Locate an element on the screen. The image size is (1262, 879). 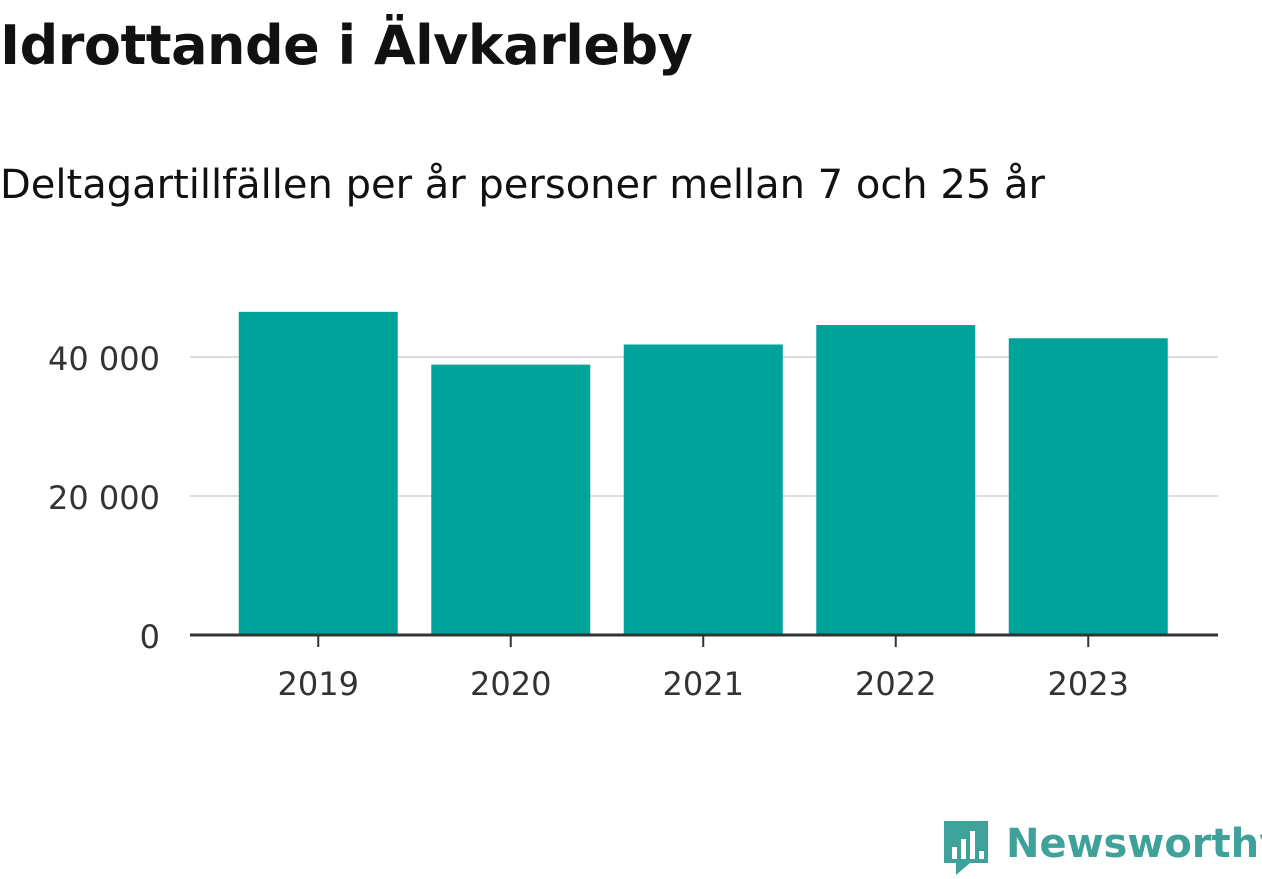
y-tick-label: 20 000 is located at coordinates (104, 498).